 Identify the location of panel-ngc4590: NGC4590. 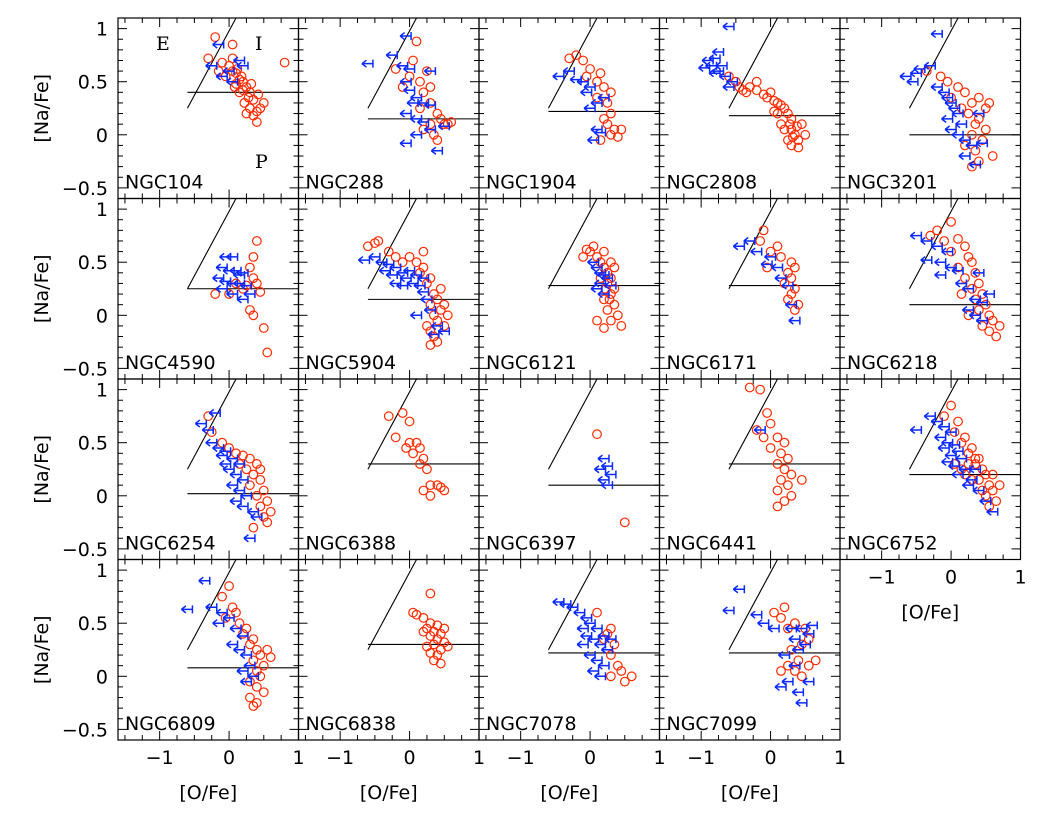
(208, 288).